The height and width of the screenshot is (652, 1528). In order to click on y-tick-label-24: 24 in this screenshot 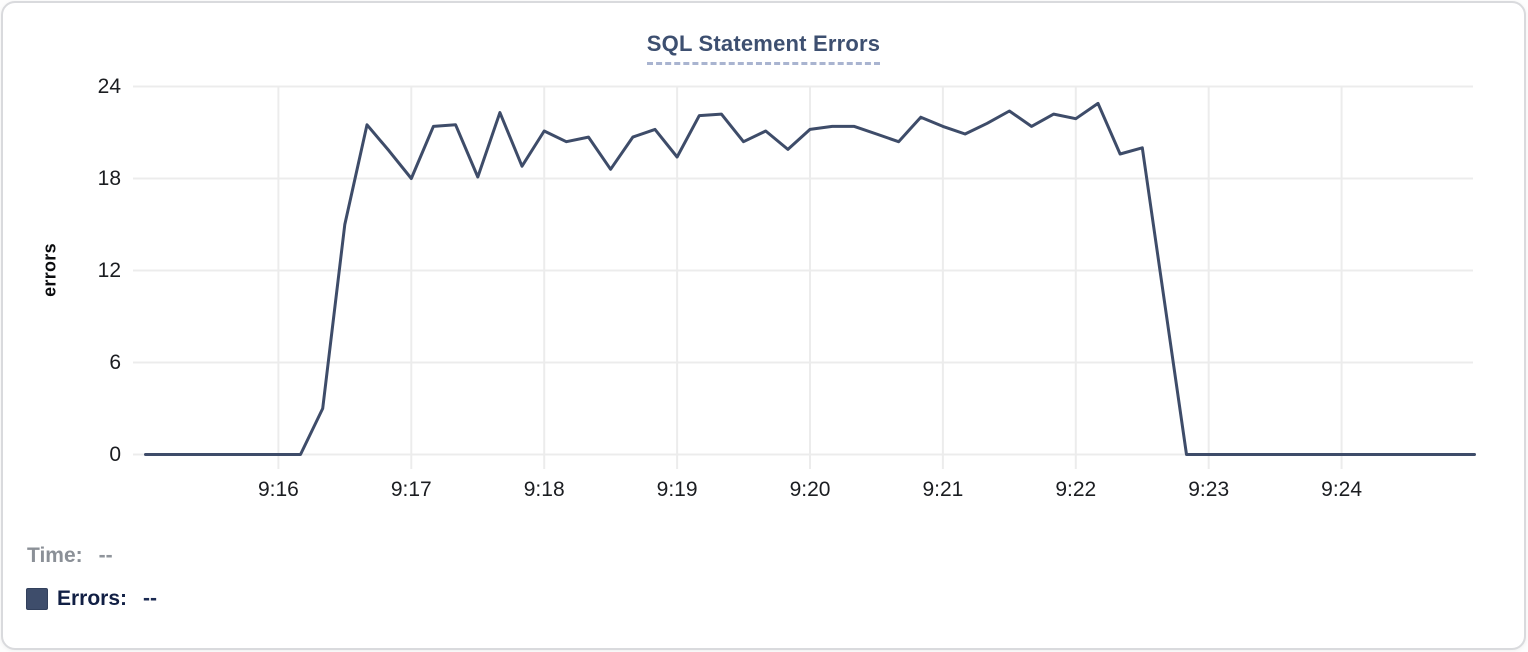, I will do `click(109, 86)`.